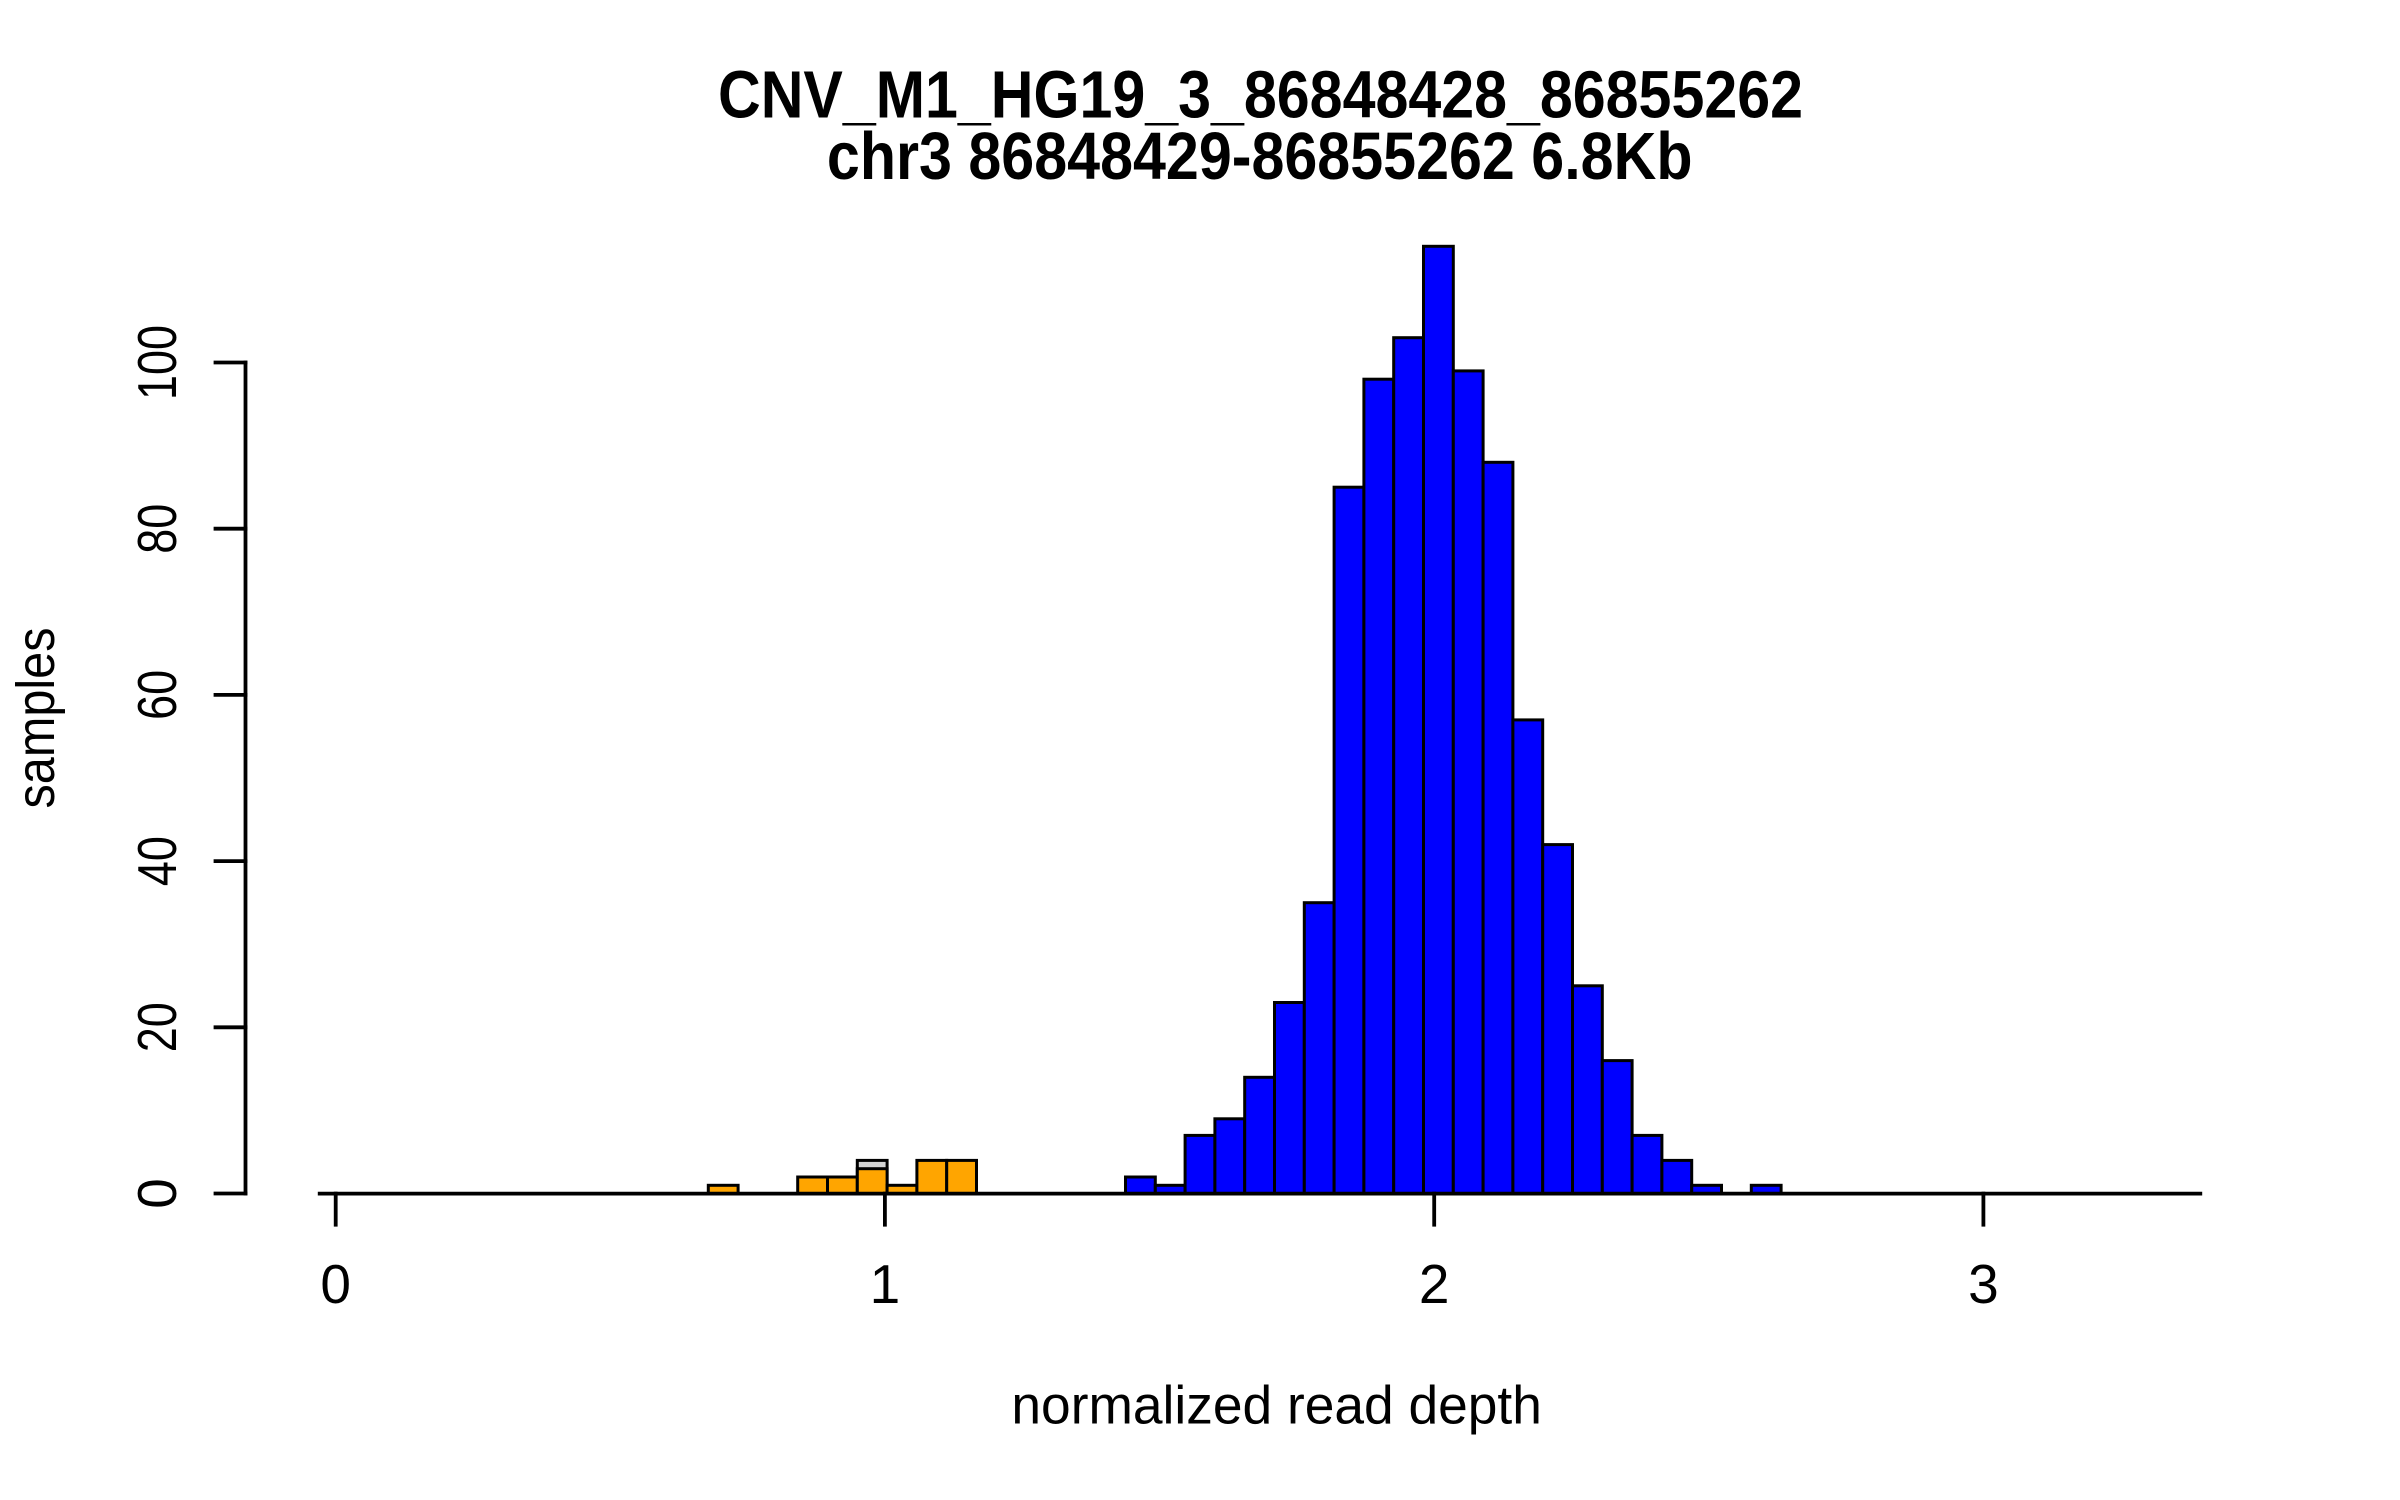  What do you see at coordinates (1260, 156) in the screenshot?
I see `svg-text: chr3 86848429-86855262 6.8Kb` at bounding box center [1260, 156].